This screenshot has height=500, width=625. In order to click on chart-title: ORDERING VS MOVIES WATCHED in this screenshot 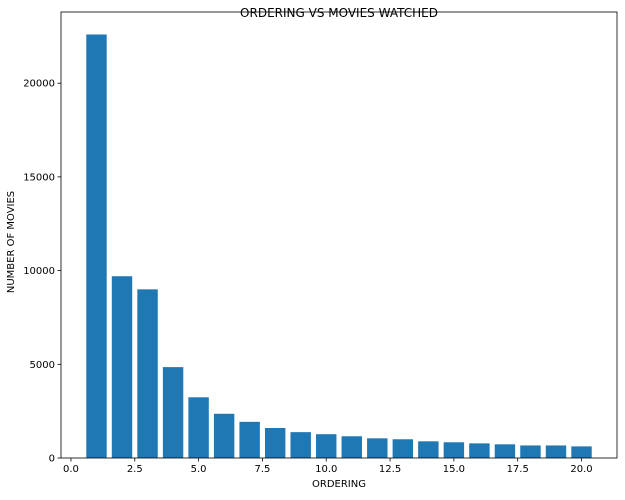, I will do `click(339, 13)`.